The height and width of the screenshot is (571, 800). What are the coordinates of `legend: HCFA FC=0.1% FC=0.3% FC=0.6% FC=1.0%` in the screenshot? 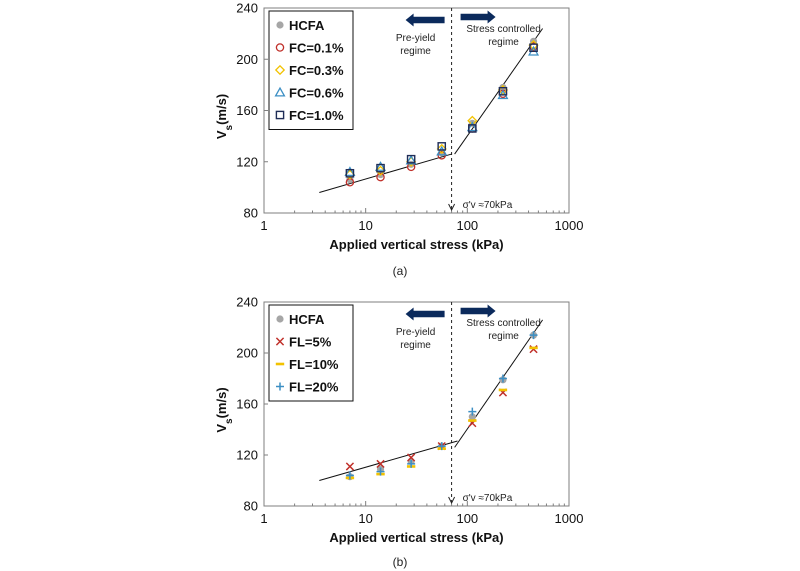 It's located at (311, 70).